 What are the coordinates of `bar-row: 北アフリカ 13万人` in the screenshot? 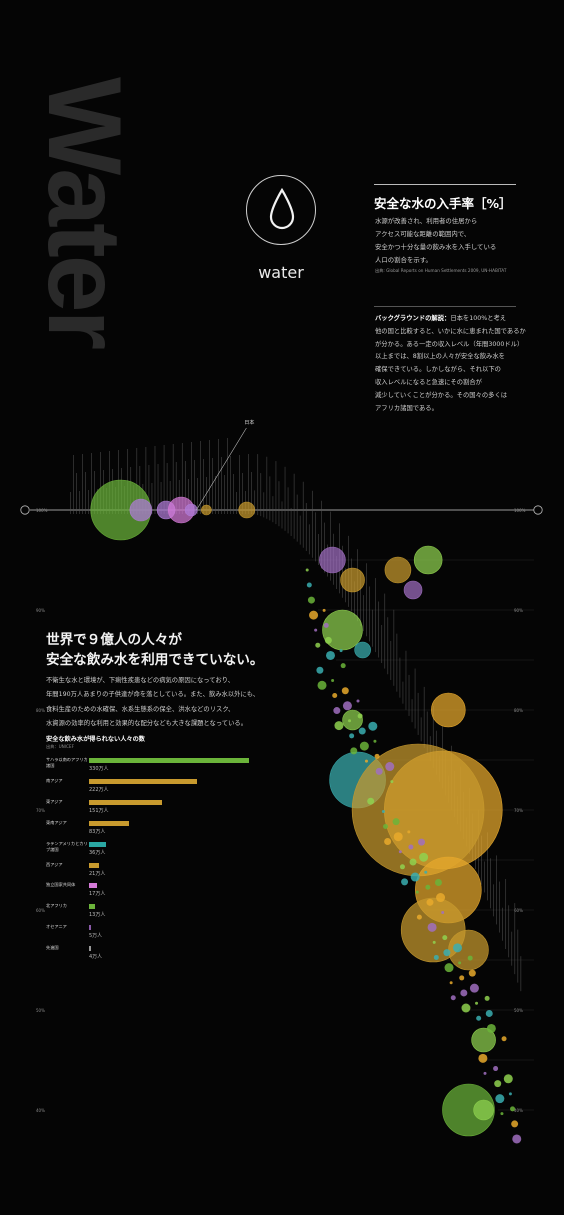 It's located at (161, 914).